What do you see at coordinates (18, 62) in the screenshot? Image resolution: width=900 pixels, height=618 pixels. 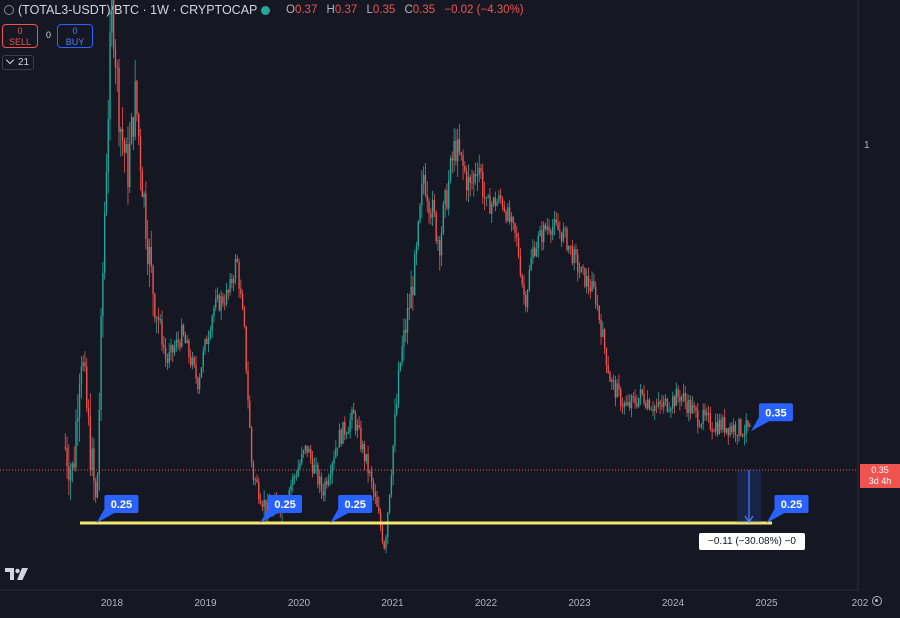 I see `indicators-toggle: 21` at bounding box center [18, 62].